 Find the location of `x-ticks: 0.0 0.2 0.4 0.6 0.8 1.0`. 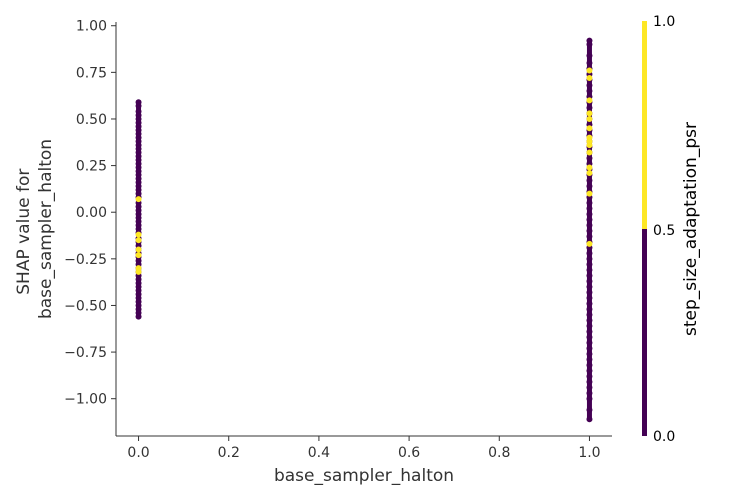

x-ticks: 0.0 0.2 0.4 0.6 0.8 1.0 is located at coordinates (364, 448).